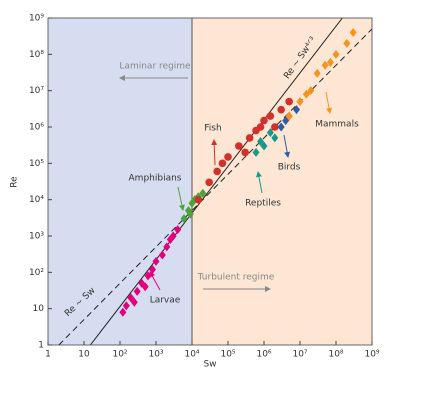 Image resolution: width=432 pixels, height=405 pixels. I want to click on group-label: Larvae, so click(165, 301).